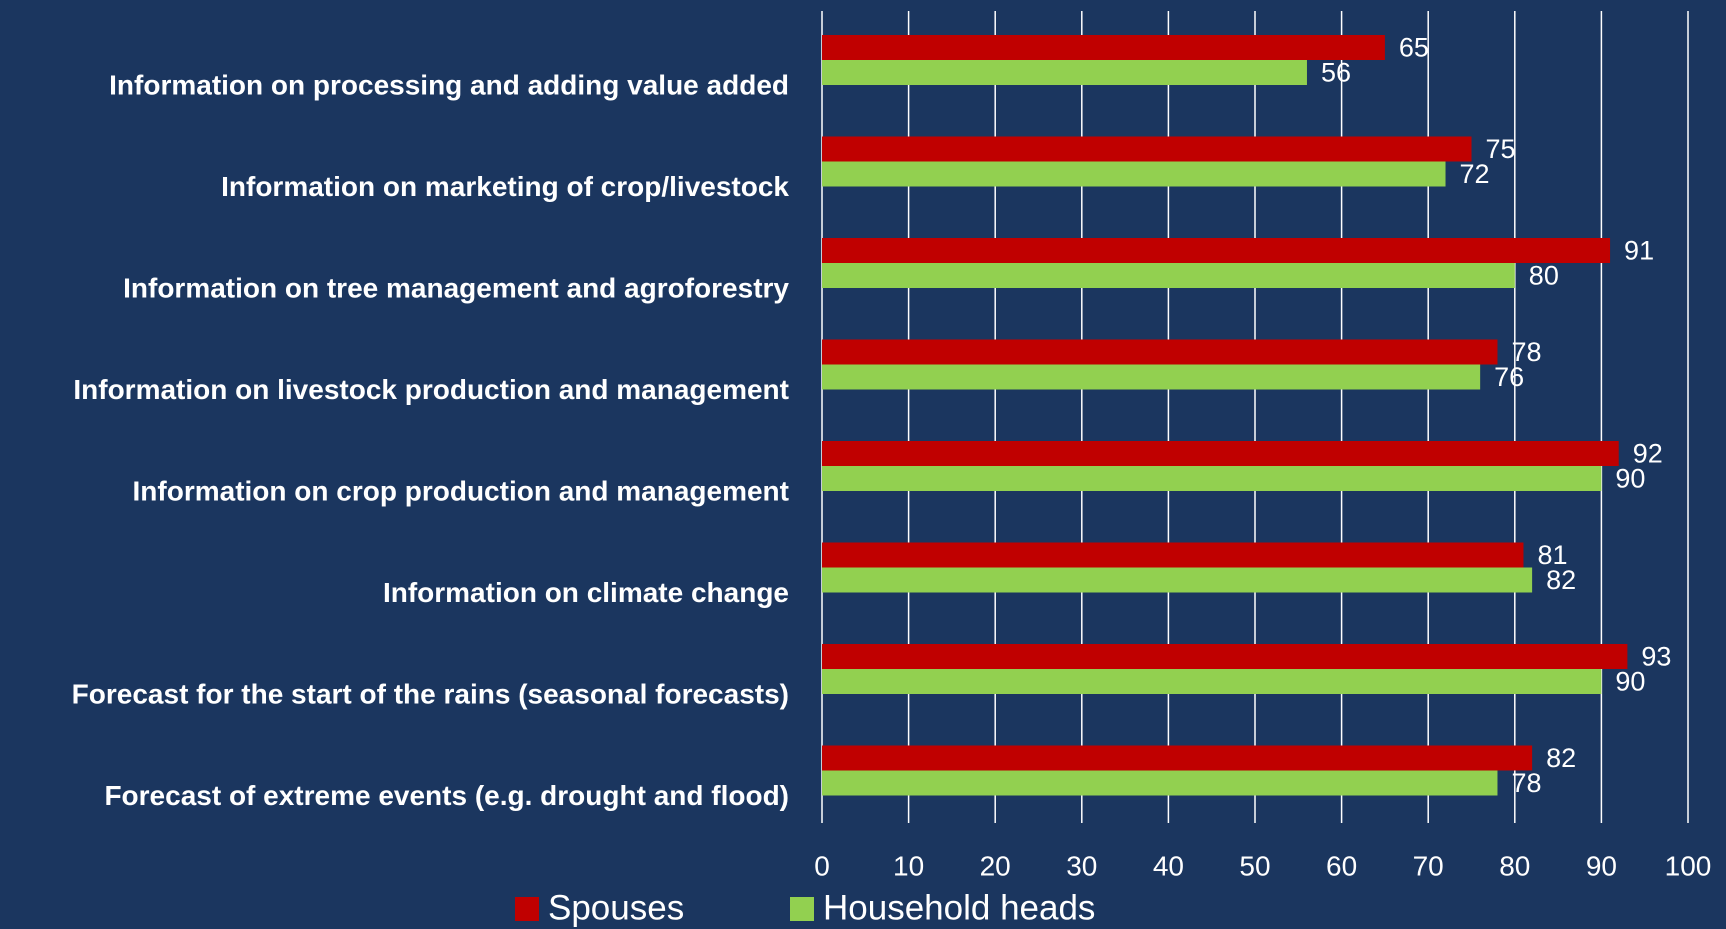 This screenshot has height=929, width=1726. I want to click on legend-label: Household heads, so click(959, 907).